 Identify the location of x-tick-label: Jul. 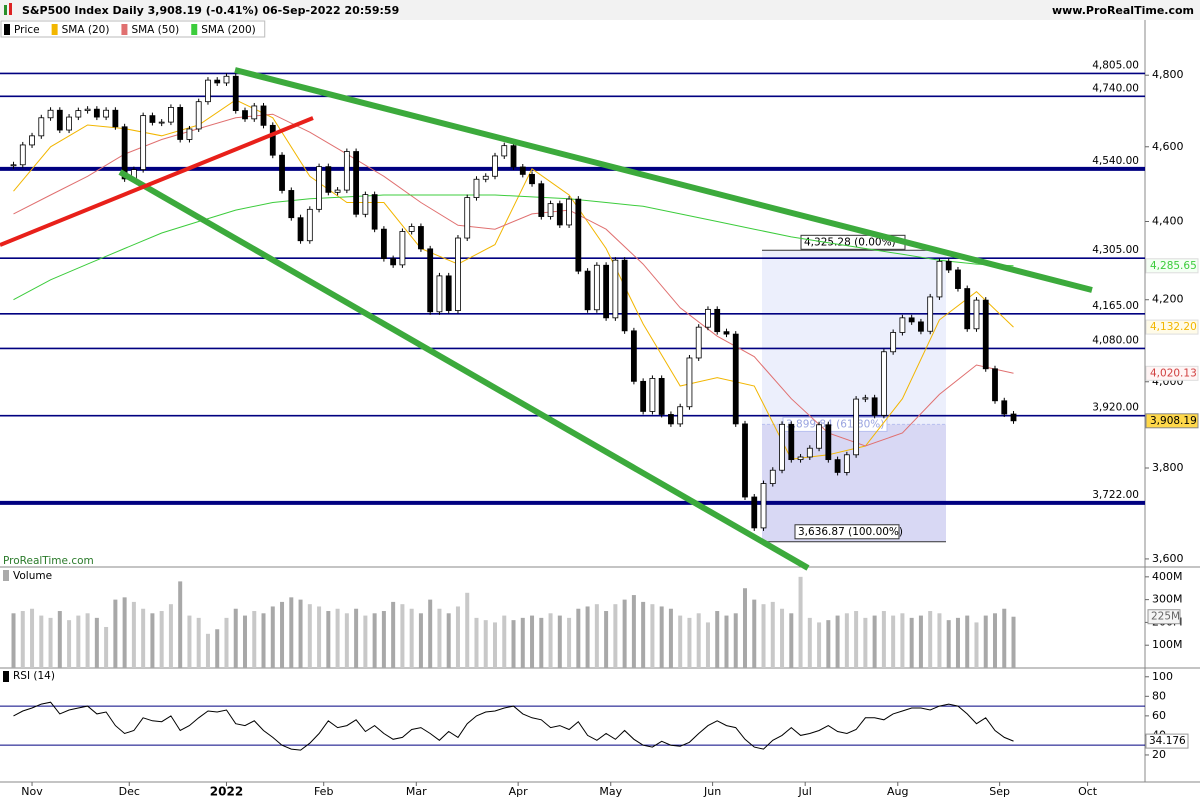
(805, 791).